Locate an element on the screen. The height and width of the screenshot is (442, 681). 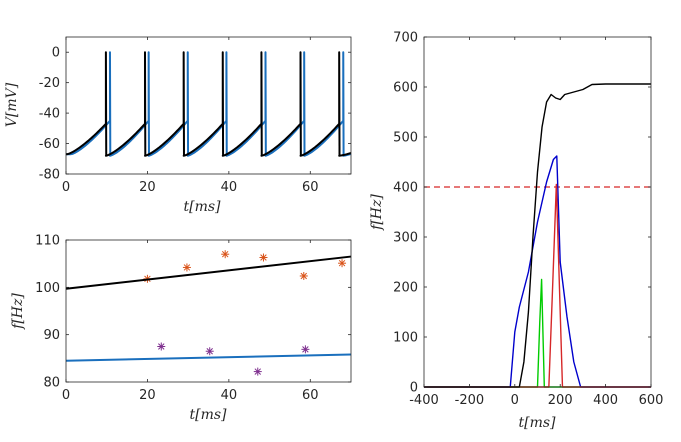
scatter-ytick-label: 80 is located at coordinates (51, 383).